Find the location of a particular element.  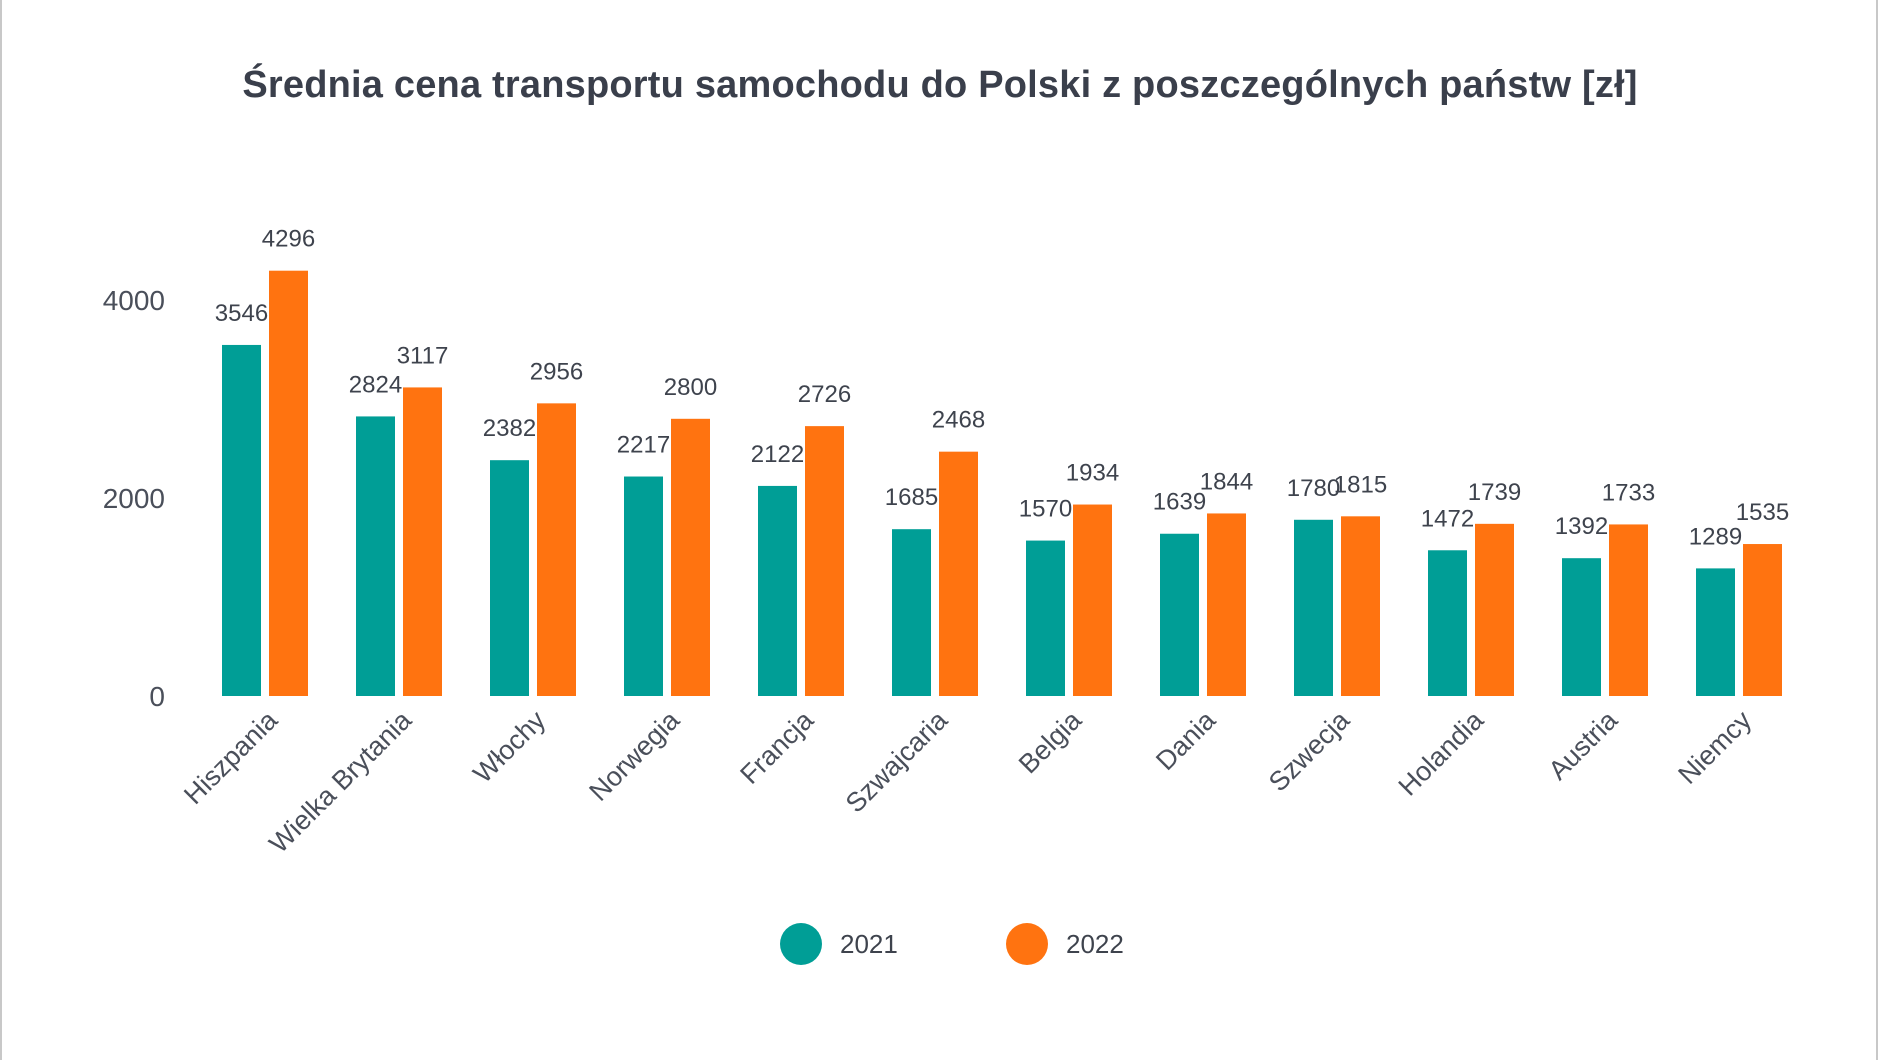

legend-label-2022: 2022 is located at coordinates (1095, 943).